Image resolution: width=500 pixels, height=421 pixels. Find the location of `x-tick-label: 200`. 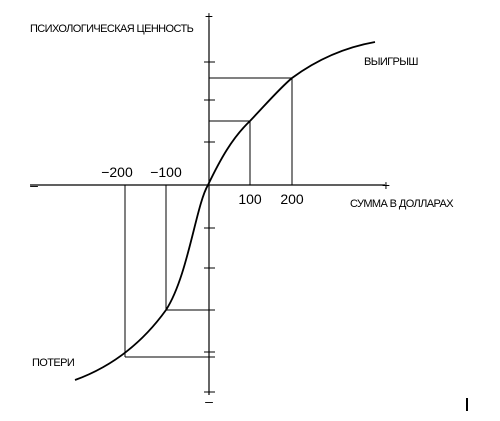

x-tick-label: 200 is located at coordinates (292, 199).